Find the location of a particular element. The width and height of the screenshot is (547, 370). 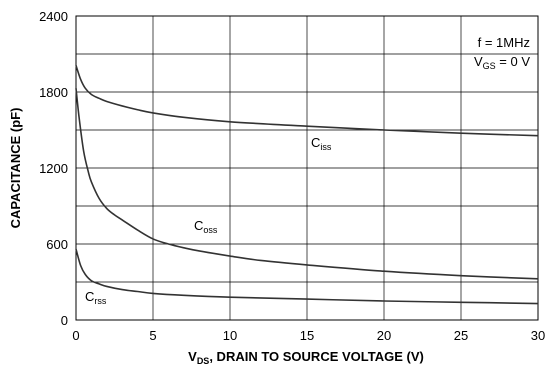

y-tick-label: 1800 is located at coordinates (53, 92).